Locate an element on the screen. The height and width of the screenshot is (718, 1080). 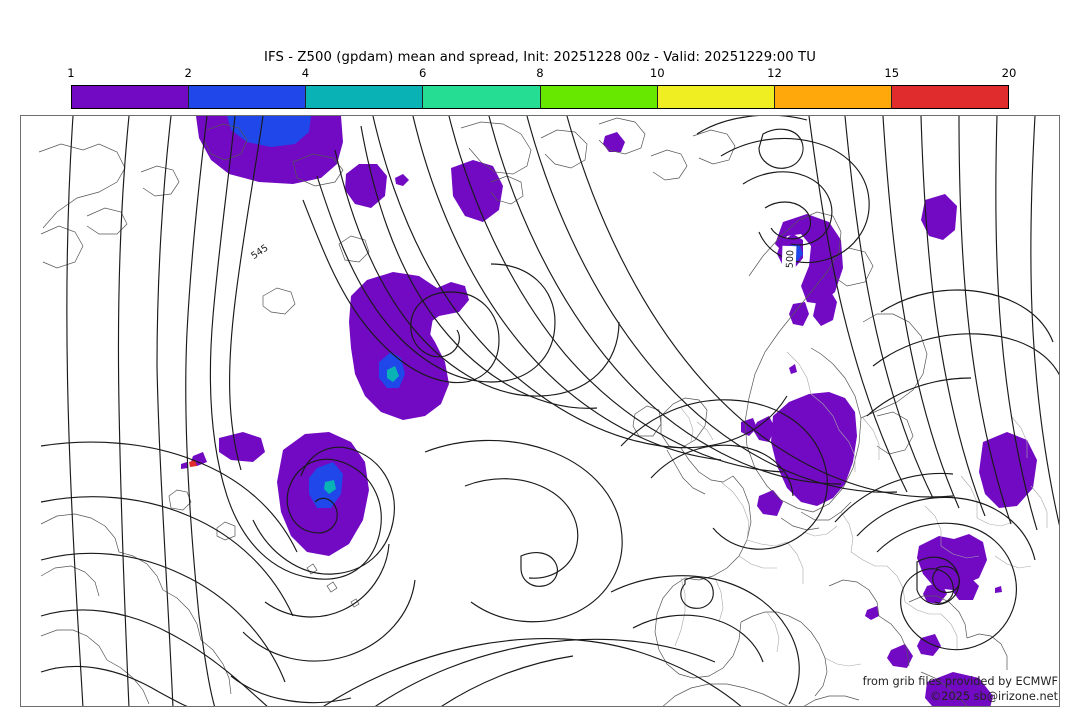
colorbar-tick-1: 1 is located at coordinates (71, 73).